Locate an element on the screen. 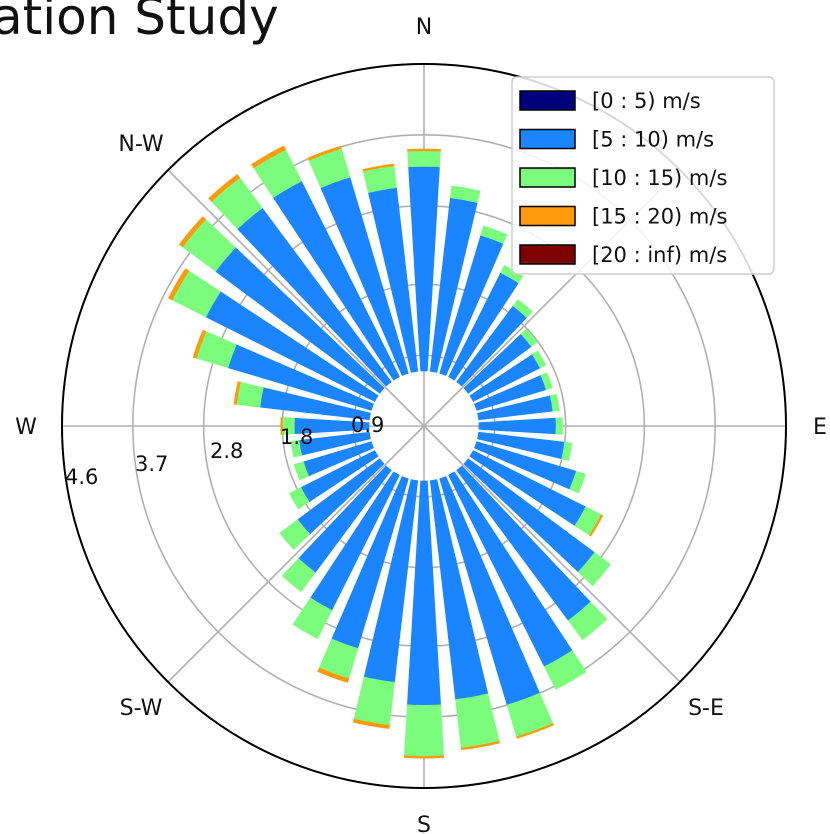 Image resolution: width=830 pixels, height=834 pixels. direction-label-w: W is located at coordinates (26, 427).